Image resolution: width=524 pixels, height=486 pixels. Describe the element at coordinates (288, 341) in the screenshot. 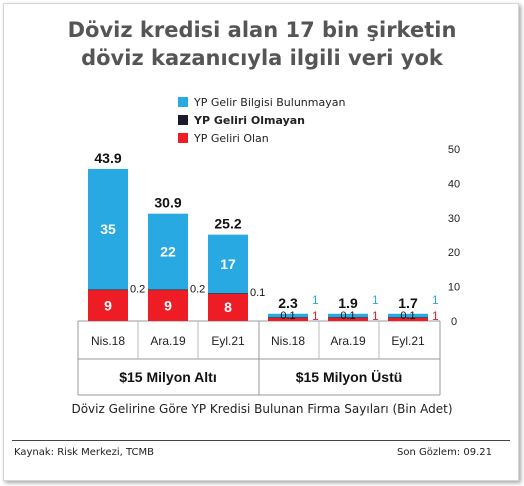

I see `x-tick-label-3: Nis.18` at that location.